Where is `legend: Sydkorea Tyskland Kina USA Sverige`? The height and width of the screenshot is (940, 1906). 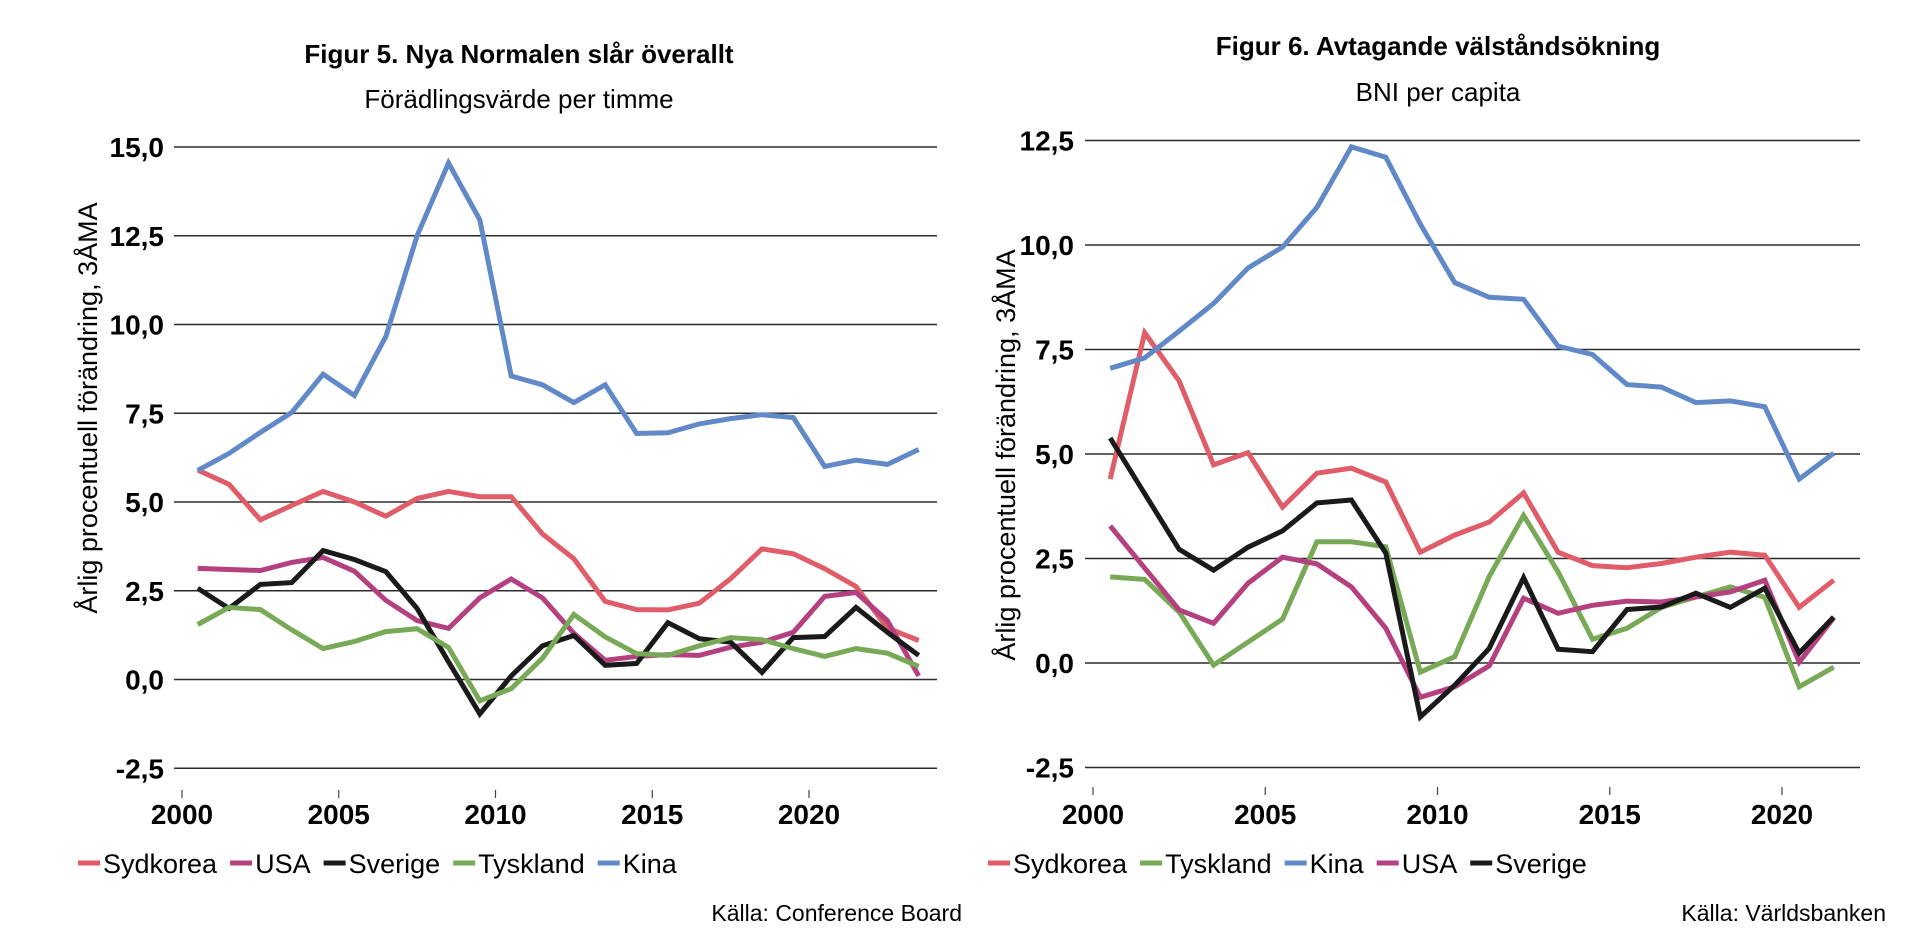
legend: Sydkorea Tyskland Kina USA Sverige is located at coordinates (1287, 864).